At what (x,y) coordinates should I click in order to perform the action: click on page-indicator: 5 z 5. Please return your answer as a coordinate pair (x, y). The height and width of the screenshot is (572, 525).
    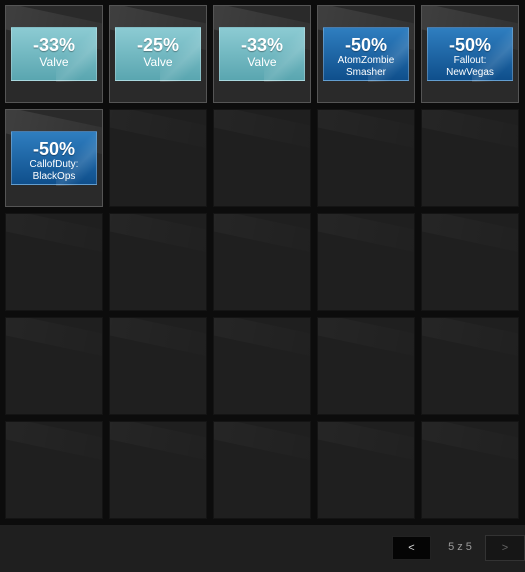
    Looking at the image, I should click on (460, 547).